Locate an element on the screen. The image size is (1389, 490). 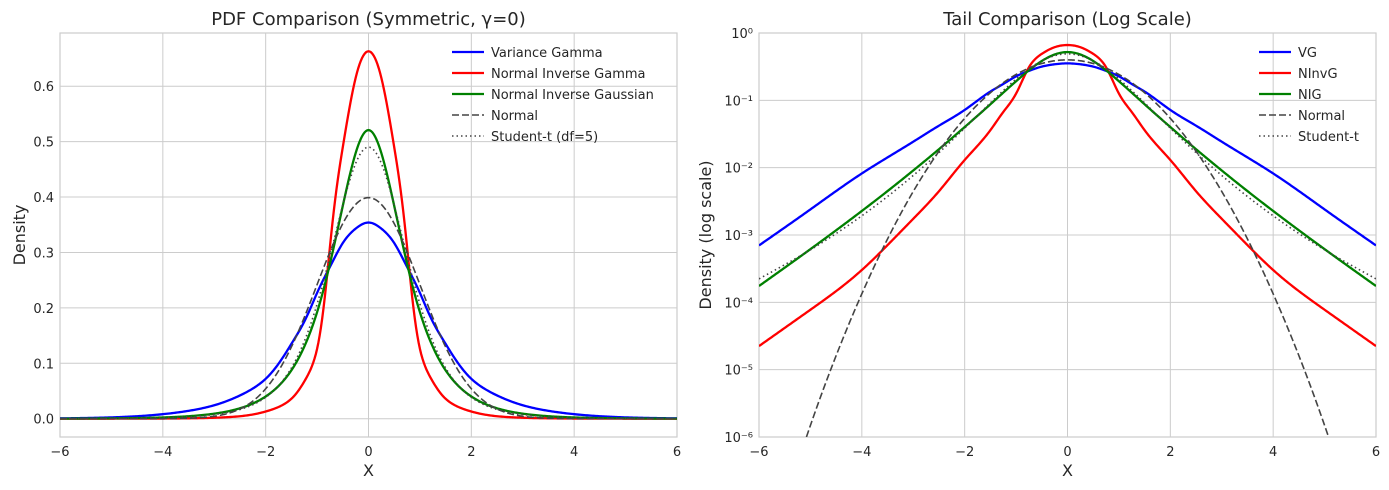
legend-label: Normal Inverse Gaussian is located at coordinates (572, 95).